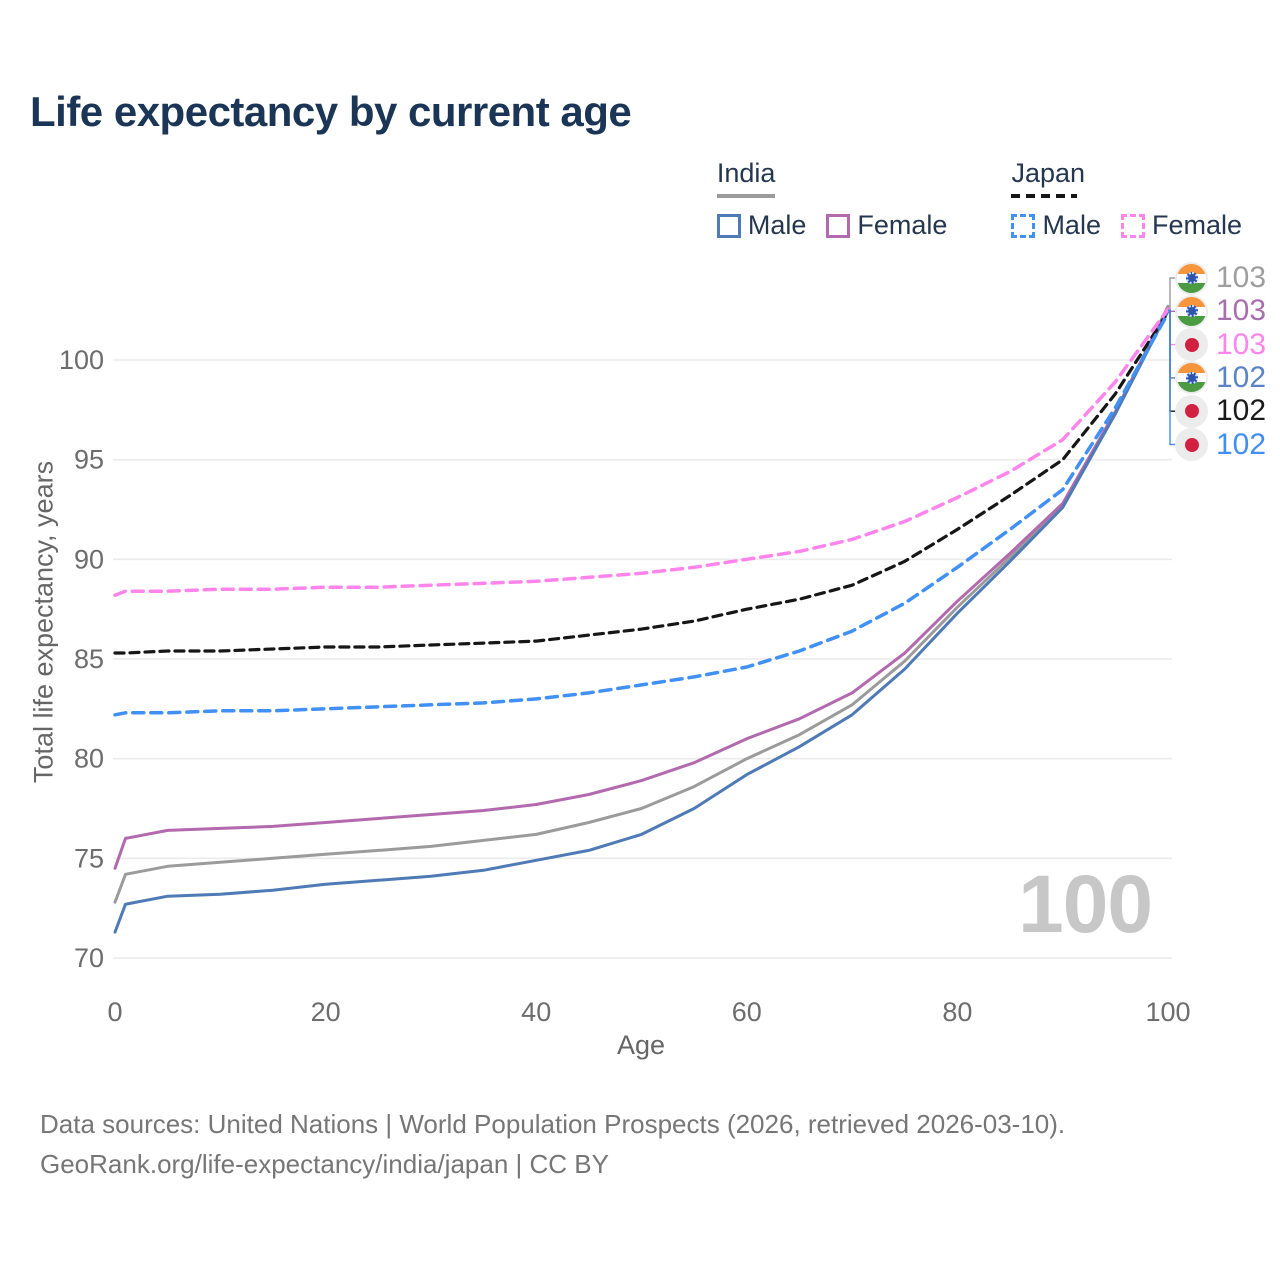  Describe the element at coordinates (1126, 199) in the screenshot. I see `legend-group-japan: Japan Male Female` at that location.